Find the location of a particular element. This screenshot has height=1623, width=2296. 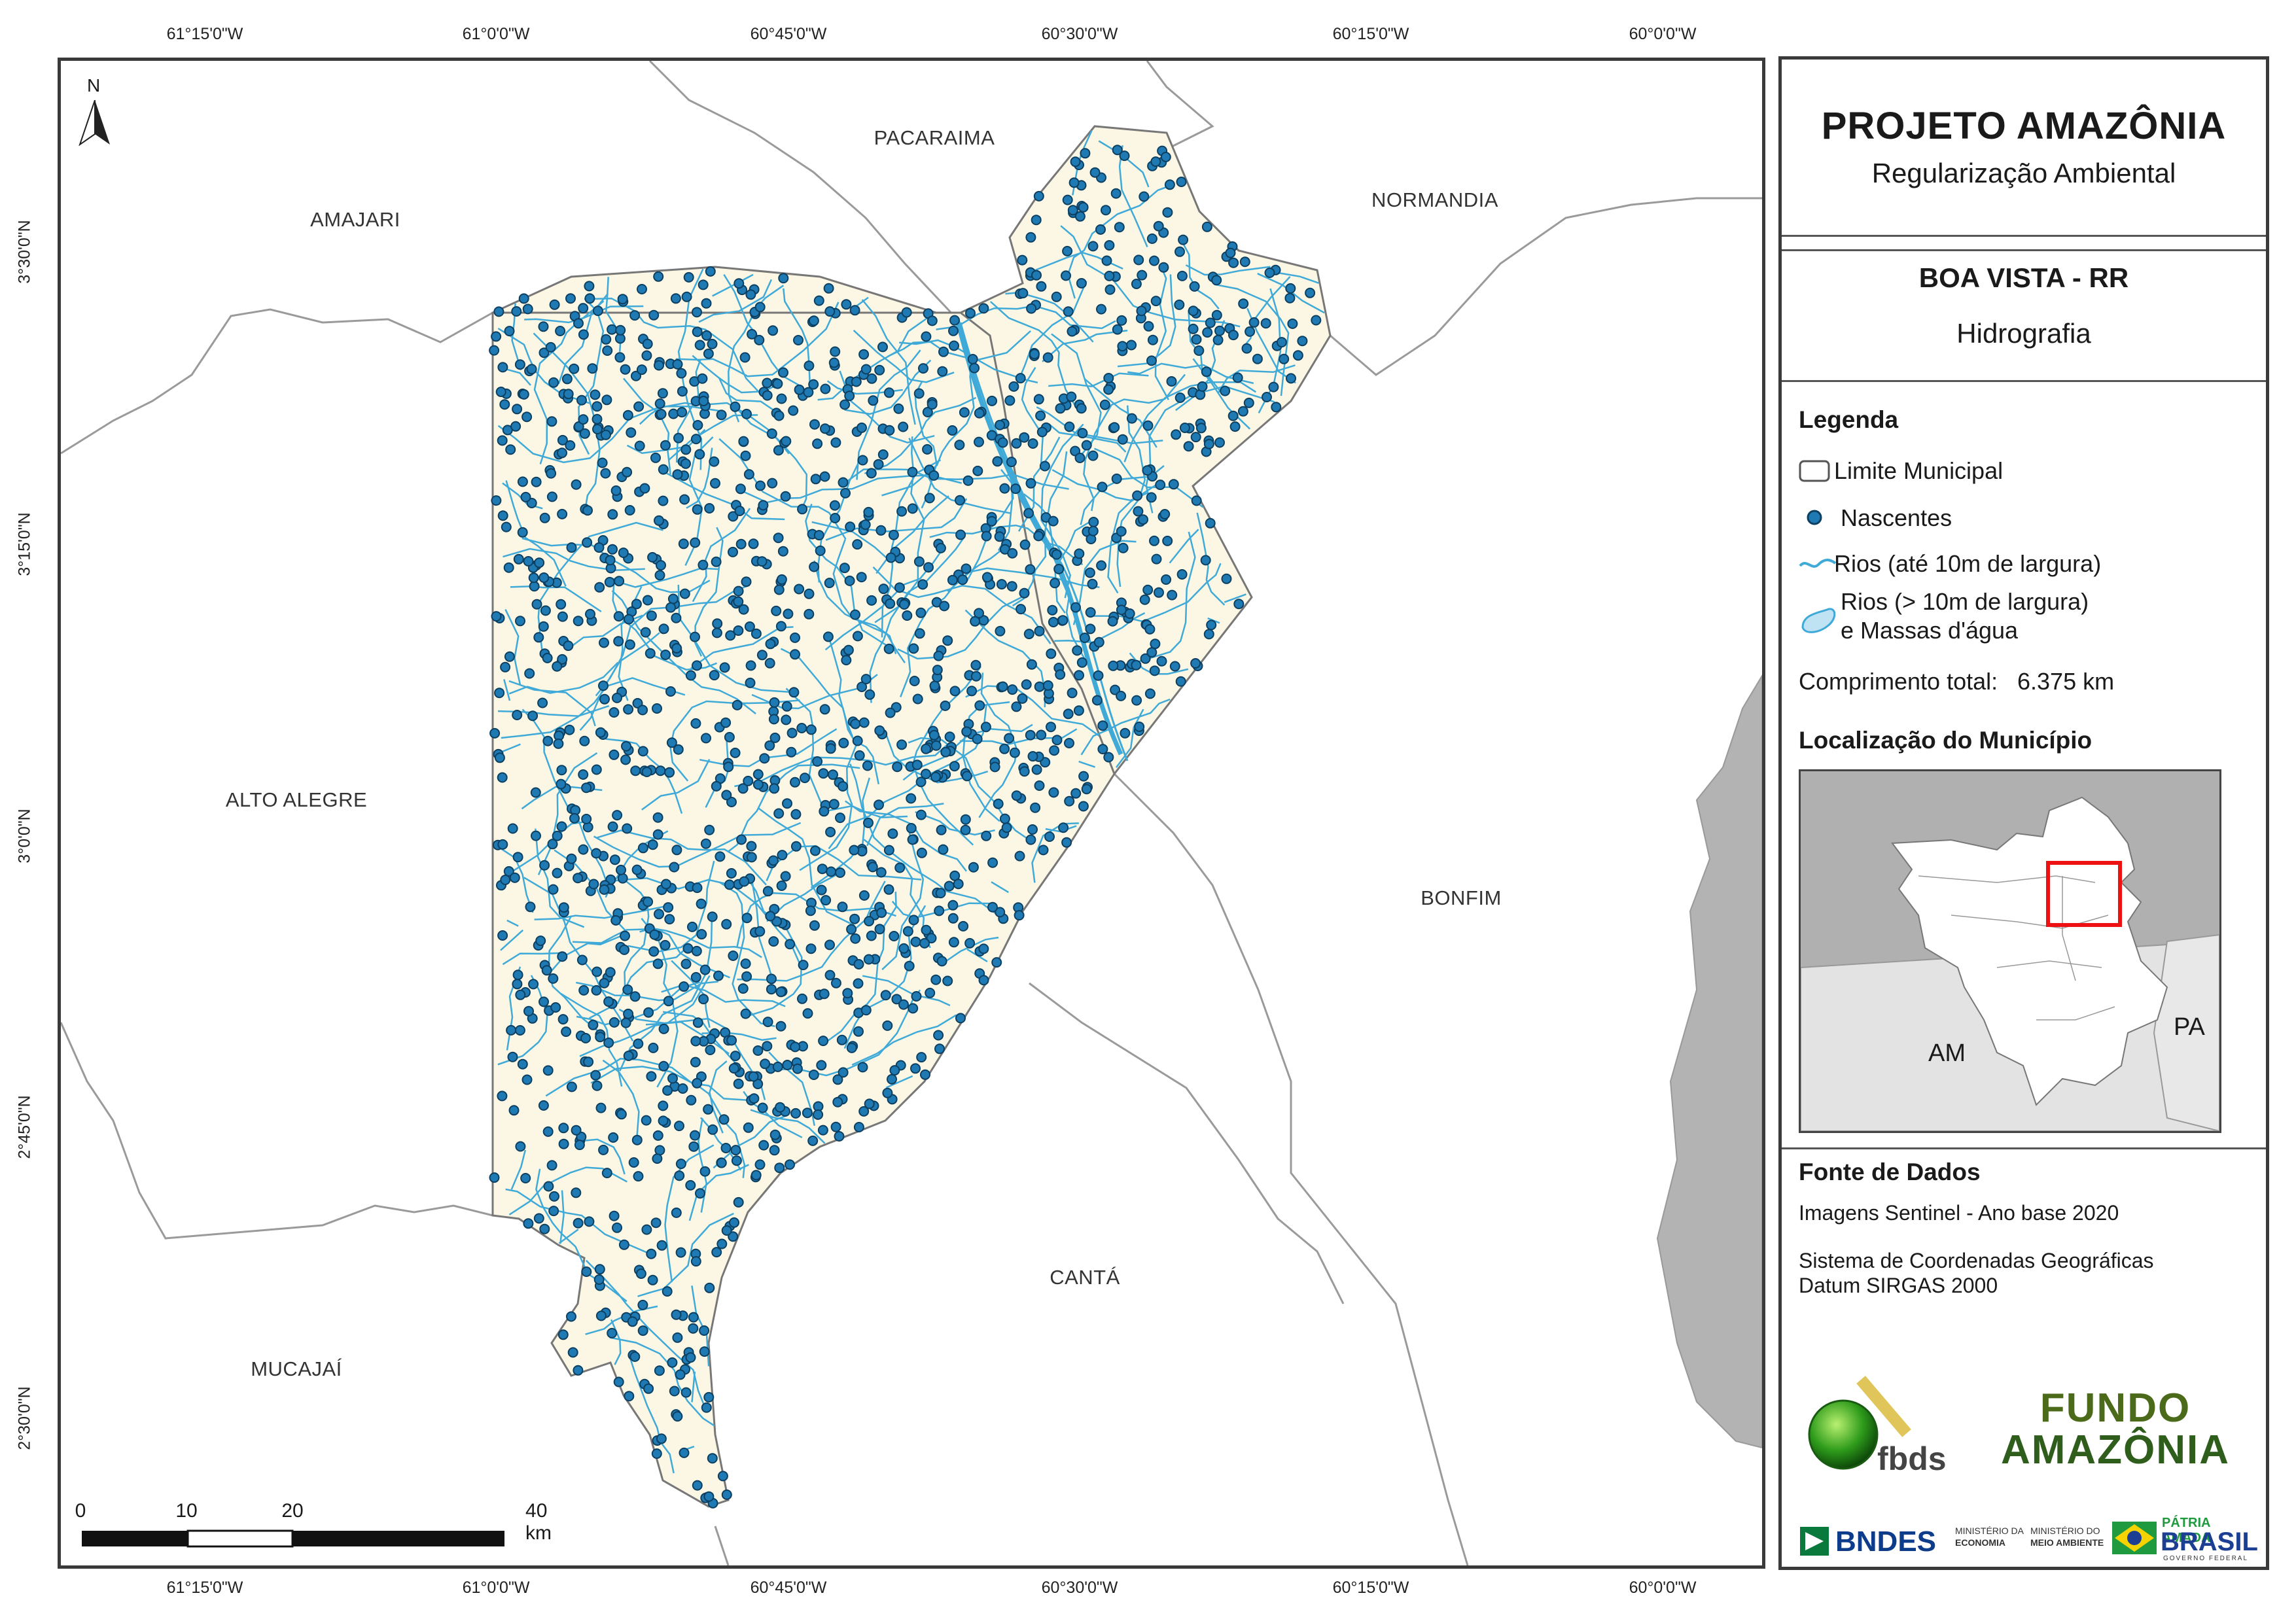

fbds-logo: fbds is located at coordinates (1877, 1425).